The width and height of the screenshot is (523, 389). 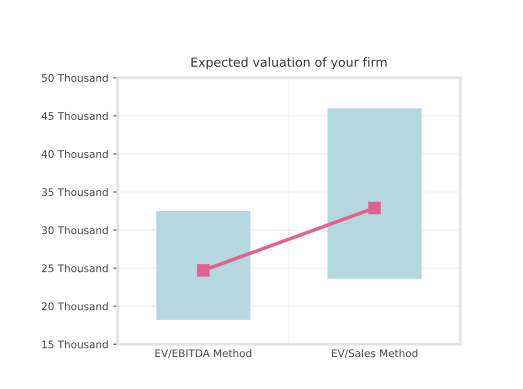 I want to click on chart-title: Expected valuation of your firm, so click(x=289, y=63).